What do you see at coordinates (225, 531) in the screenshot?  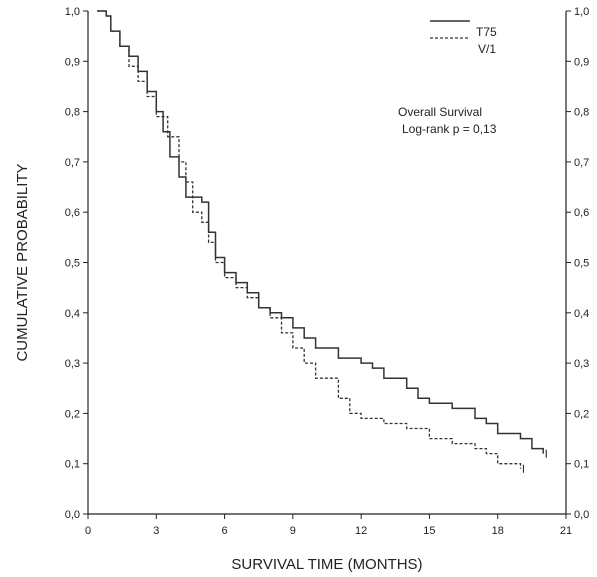 I see `x-tick-label: 6` at bounding box center [225, 531].